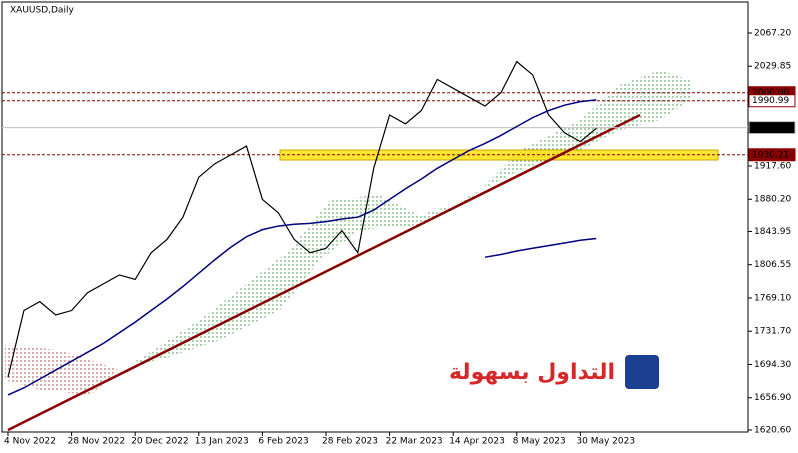 Image resolution: width=798 pixels, height=453 pixels. Describe the element at coordinates (42, 11) in the screenshot. I see `chart-title: XAUUSD,Daily` at that location.